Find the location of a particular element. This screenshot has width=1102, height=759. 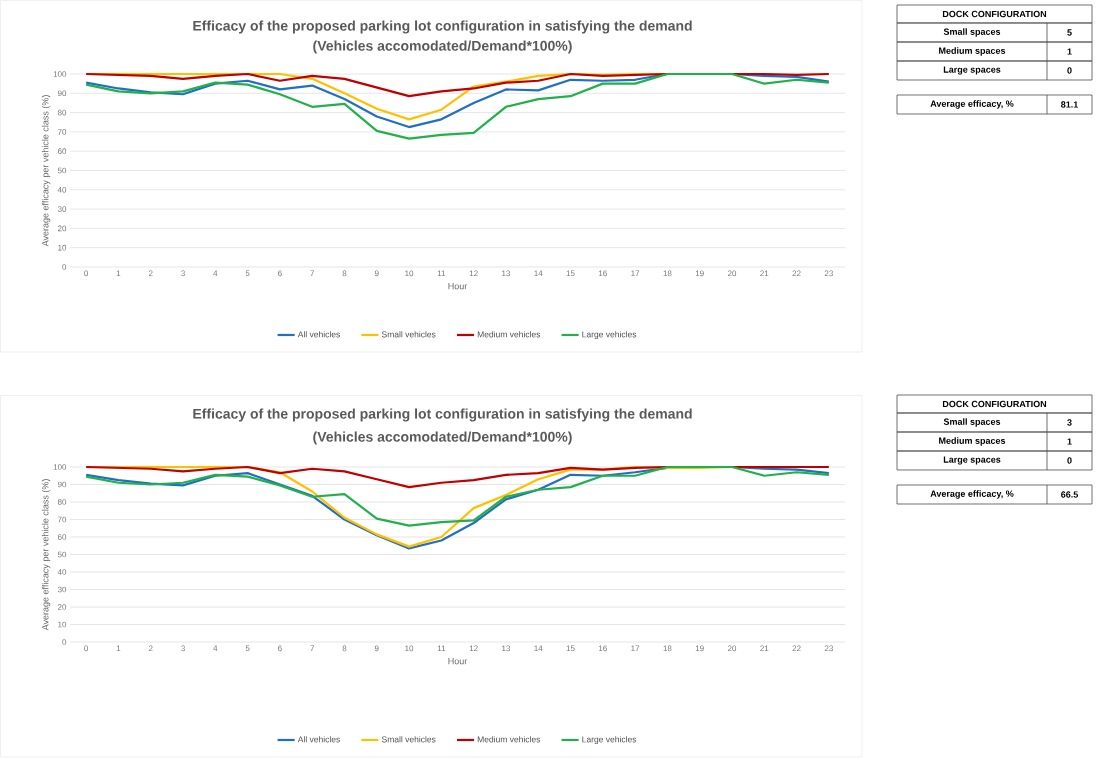

x-tick-label: 17 is located at coordinates (635, 648).